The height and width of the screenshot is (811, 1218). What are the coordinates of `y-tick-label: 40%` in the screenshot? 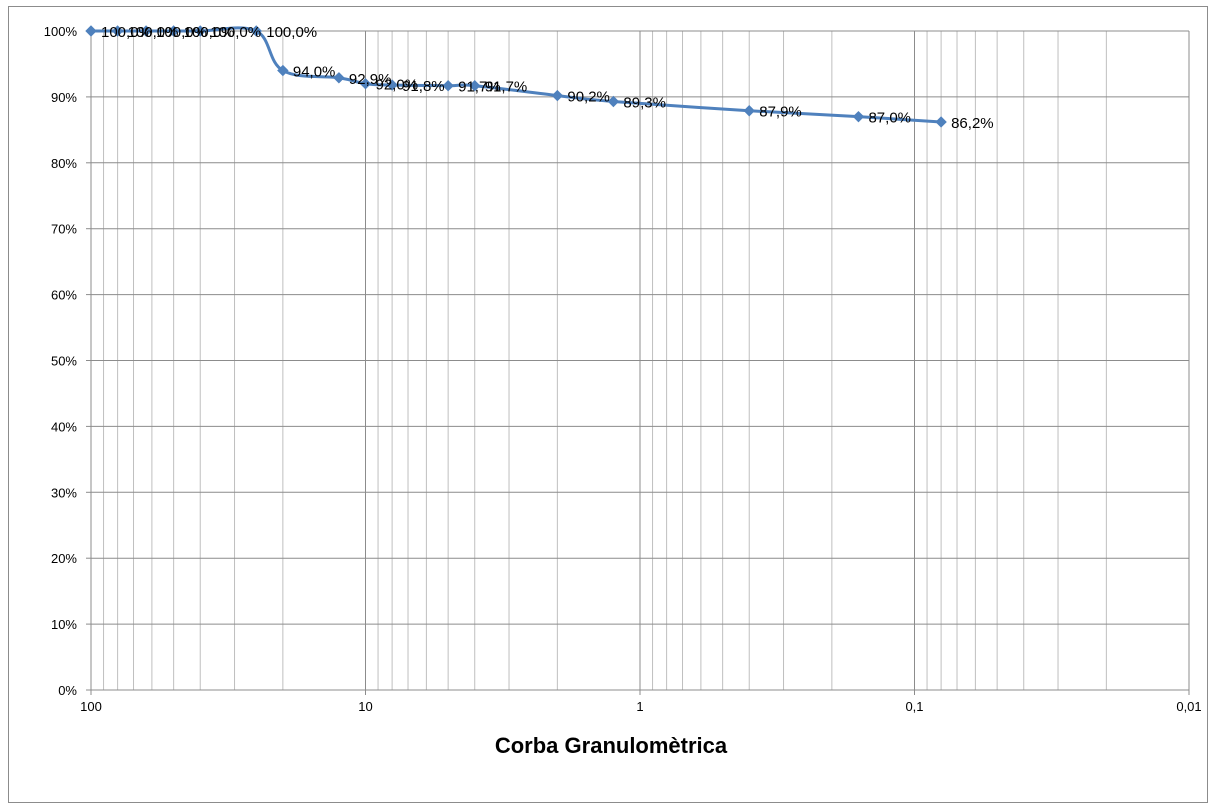 It's located at (64, 426).